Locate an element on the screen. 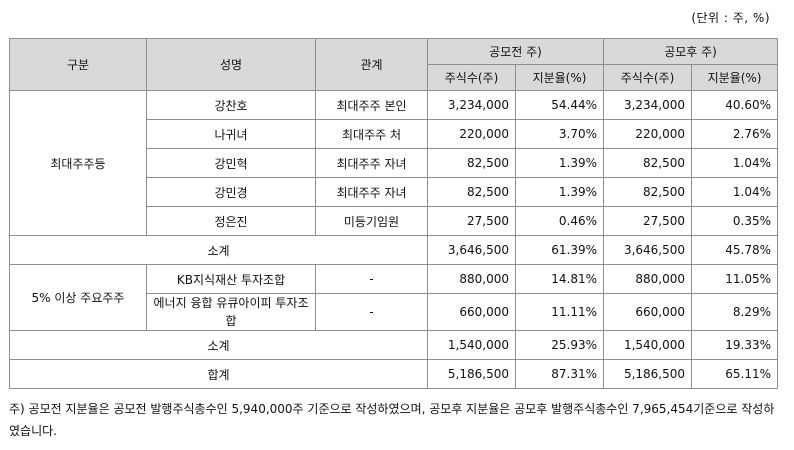 The image size is (794, 450). cell-name: 나귀녀 is located at coordinates (231, 134).